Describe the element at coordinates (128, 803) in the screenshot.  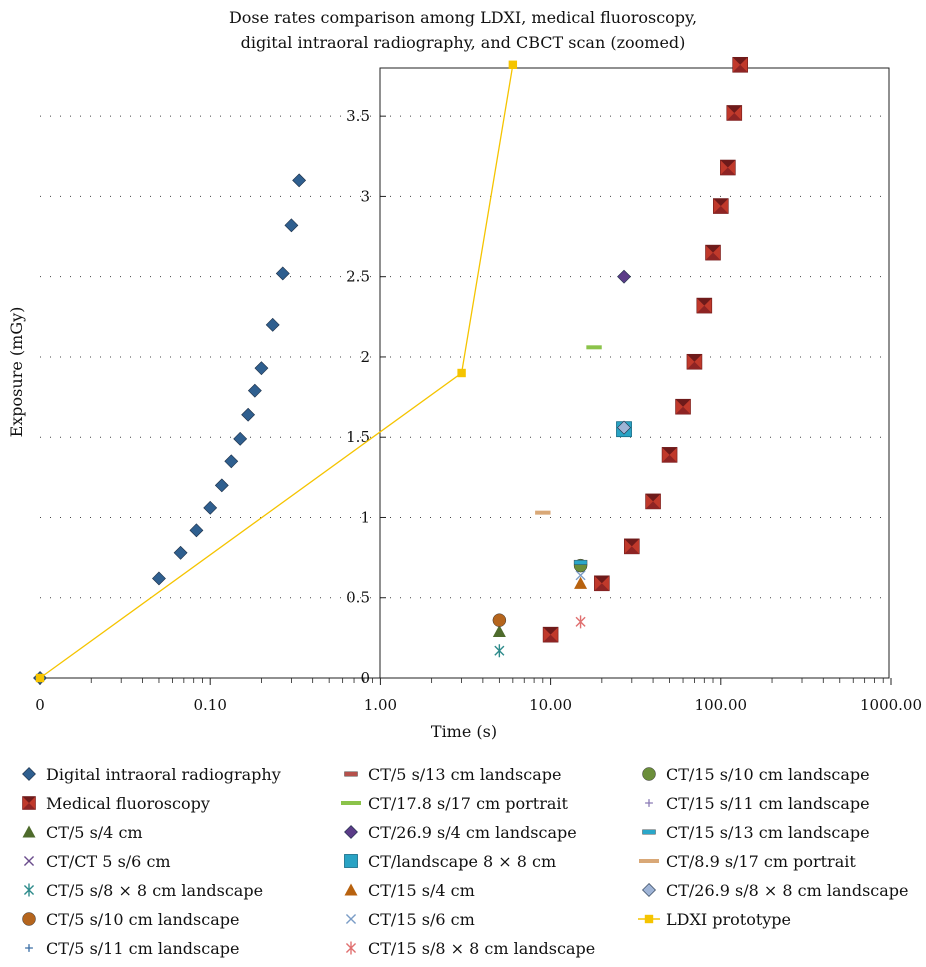
I see `legend-label: Medical fluoroscopy` at that location.